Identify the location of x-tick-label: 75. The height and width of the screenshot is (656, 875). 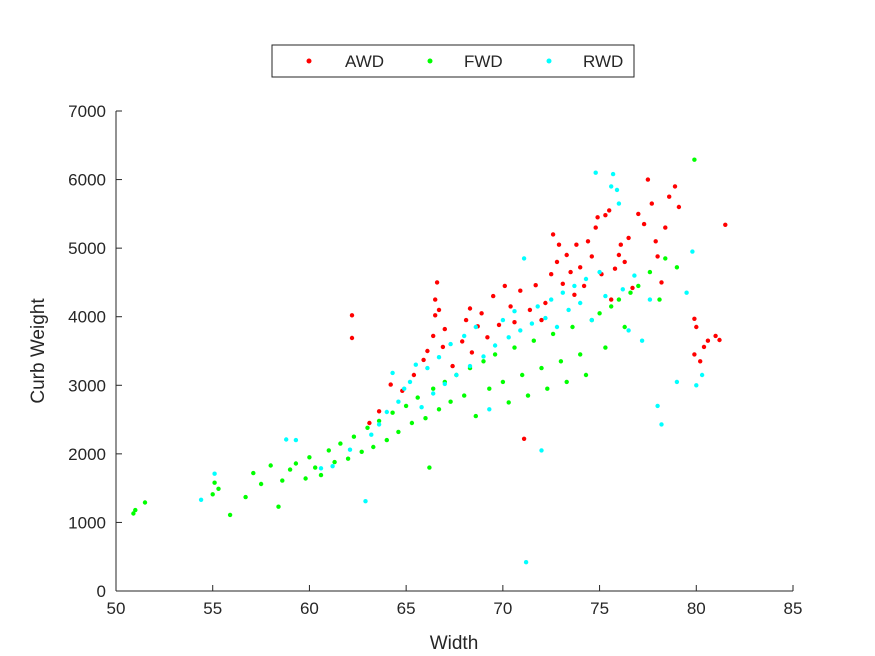
(599, 608).